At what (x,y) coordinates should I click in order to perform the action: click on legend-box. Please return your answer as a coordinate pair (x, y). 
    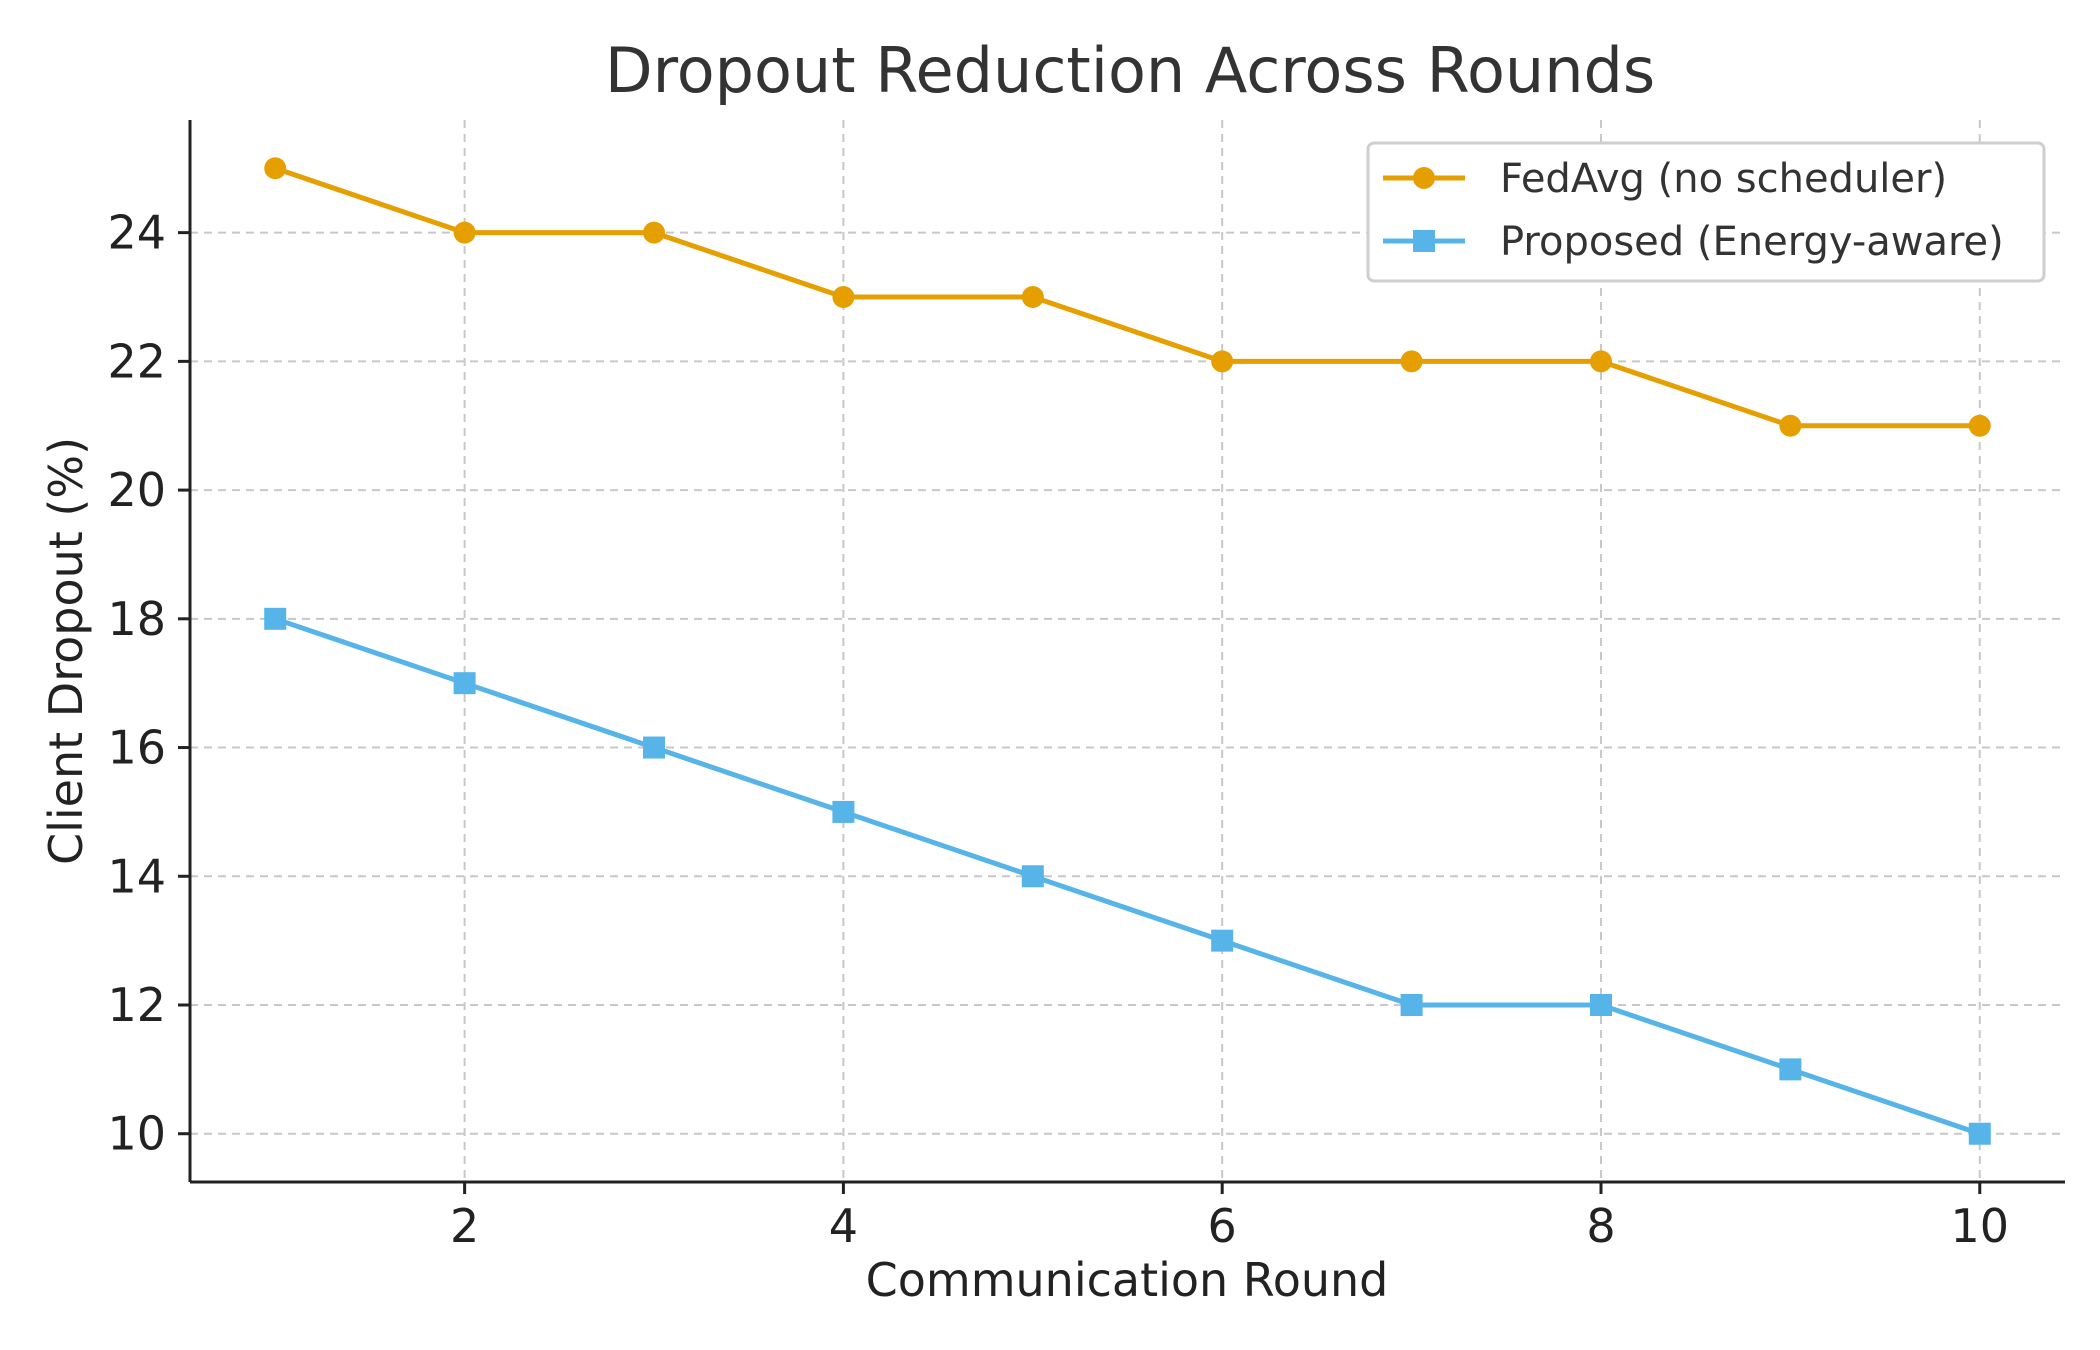
    Looking at the image, I should click on (1706, 212).